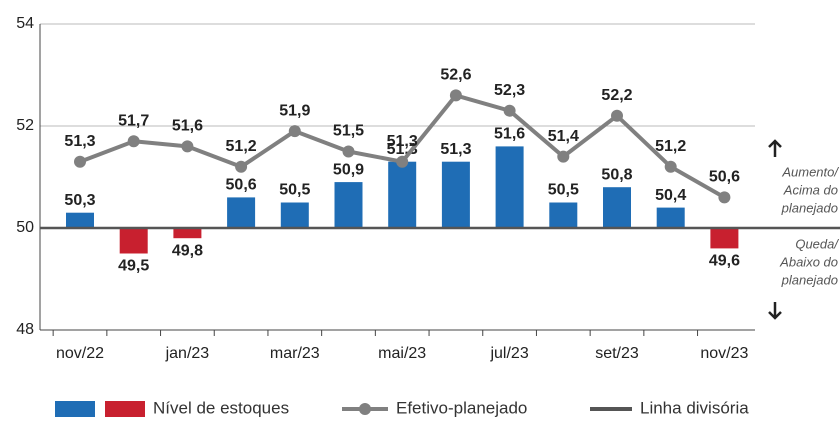 This screenshot has width=840, height=421. I want to click on value-label: 50,8, so click(616, 174).